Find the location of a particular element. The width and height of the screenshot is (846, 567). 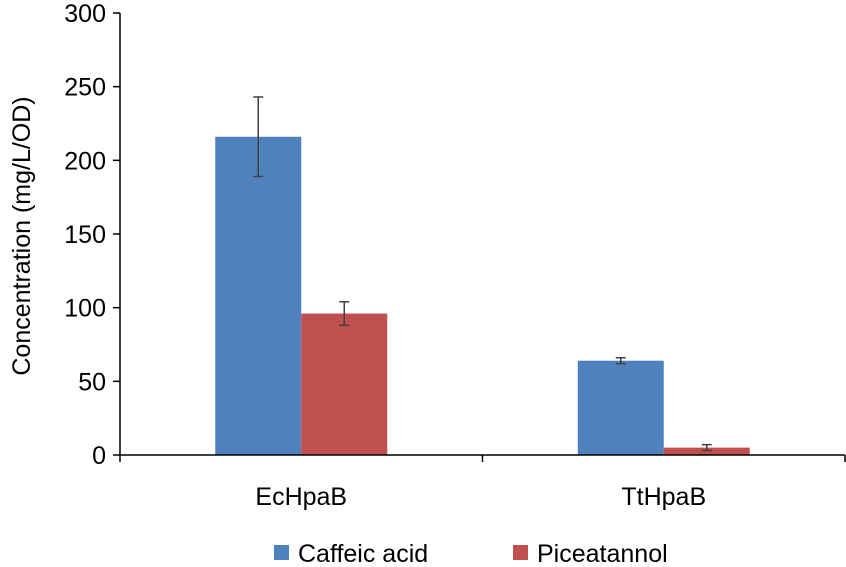

y-tick-label: 150 is located at coordinates (85, 235).